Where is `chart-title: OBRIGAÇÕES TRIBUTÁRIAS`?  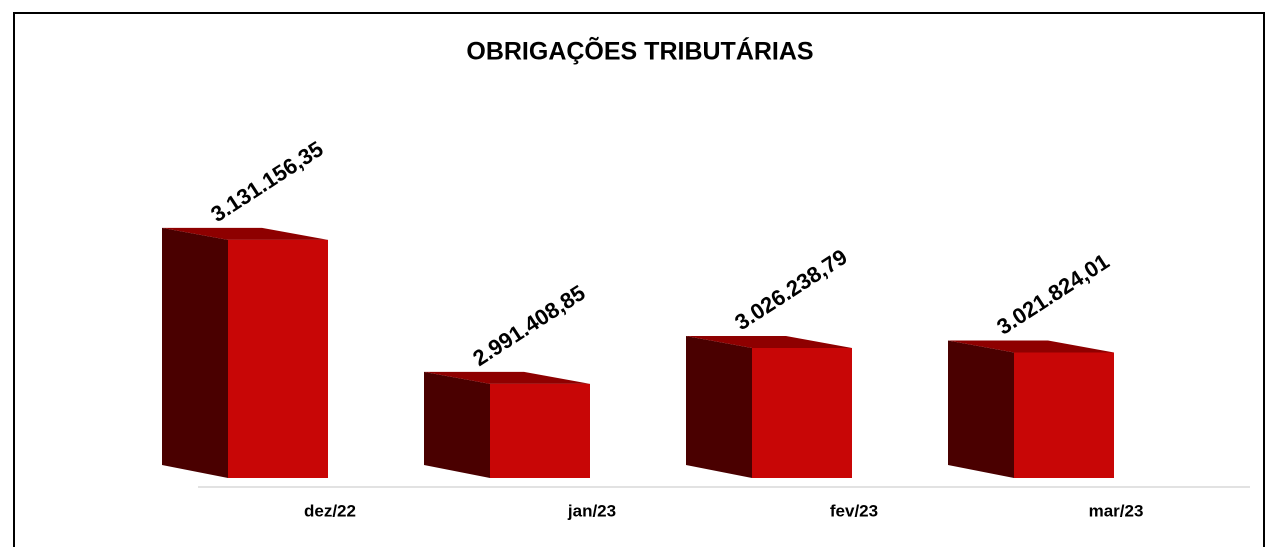
chart-title: OBRIGAÇÕES TRIBUTÁRIAS is located at coordinates (639, 51).